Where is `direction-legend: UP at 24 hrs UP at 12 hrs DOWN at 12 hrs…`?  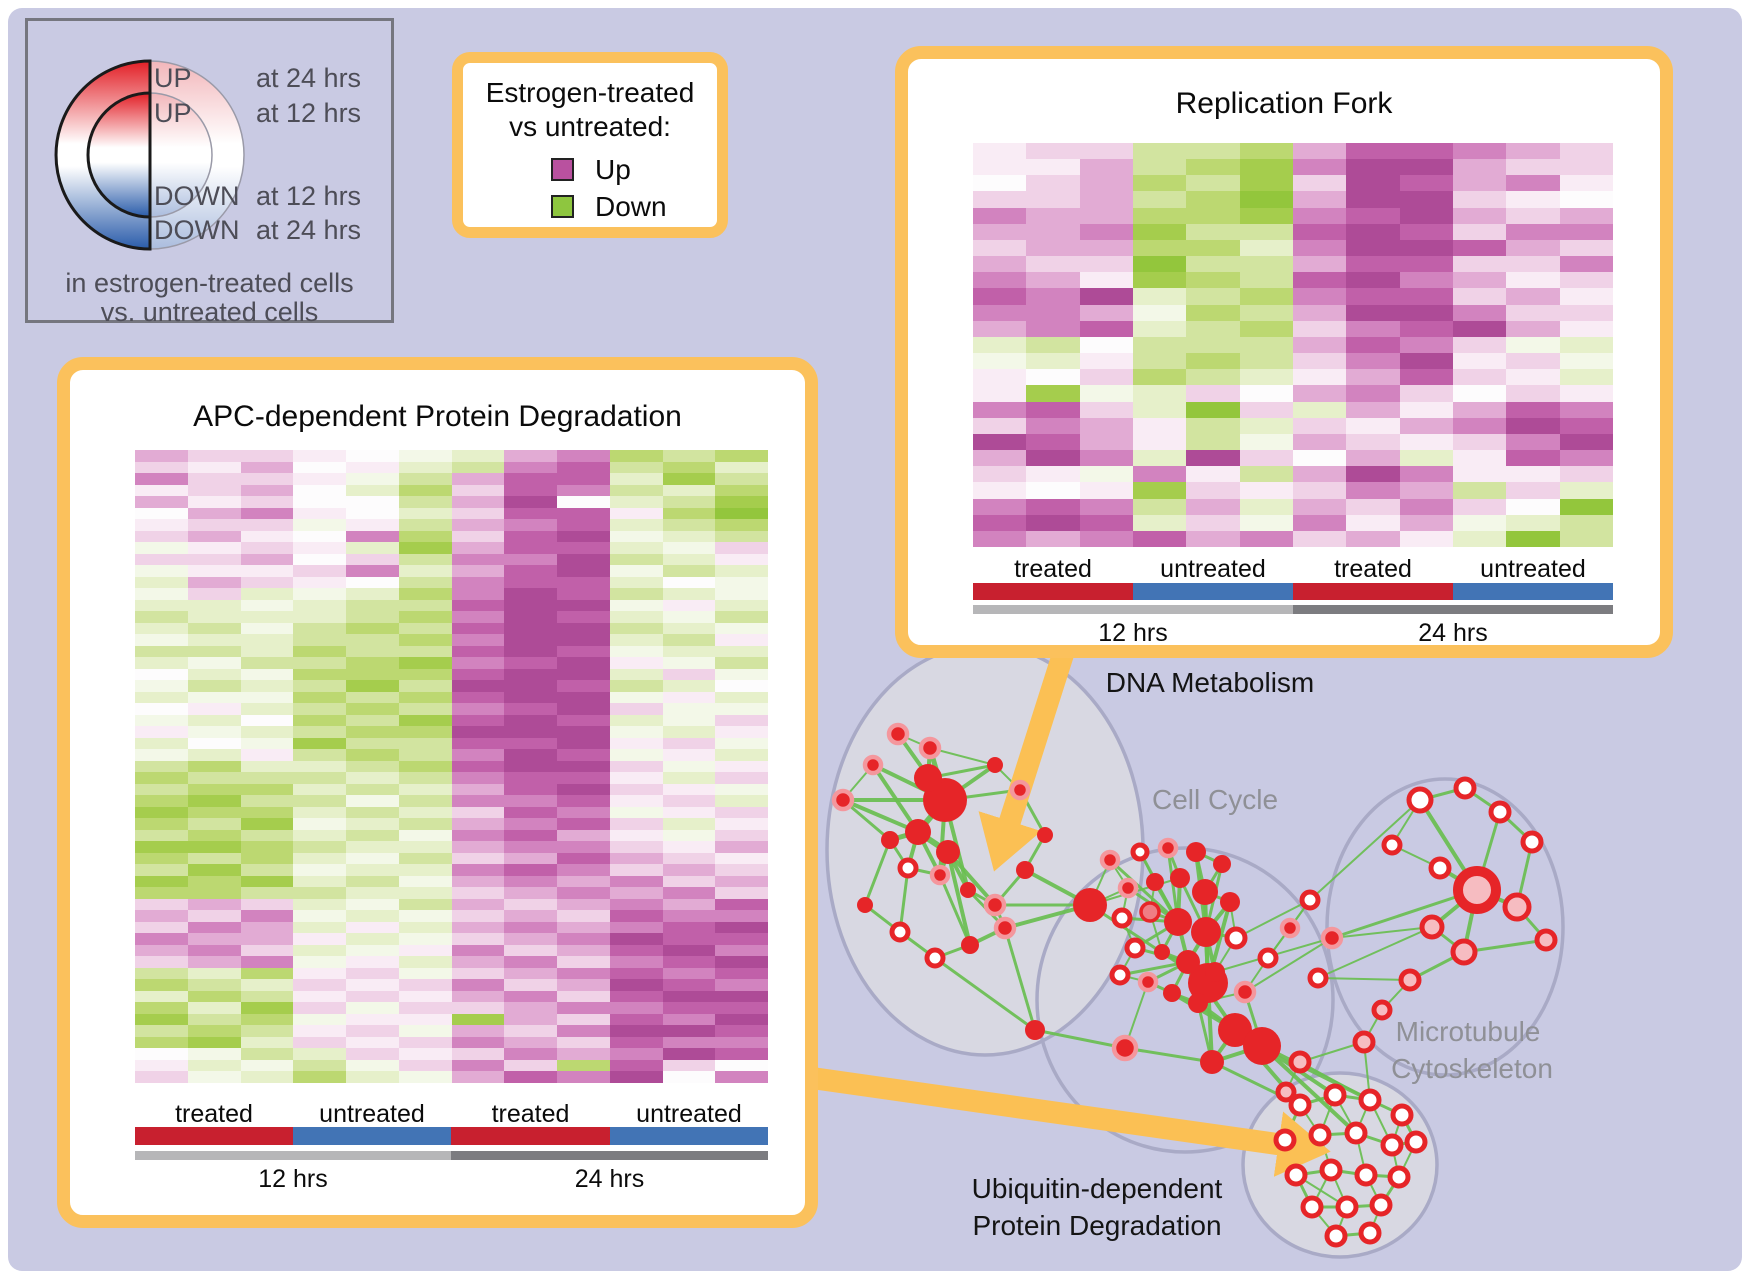
direction-legend: UP at 24 hrs UP at 12 hrs DOWN at 12 hrs… is located at coordinates (209, 172).